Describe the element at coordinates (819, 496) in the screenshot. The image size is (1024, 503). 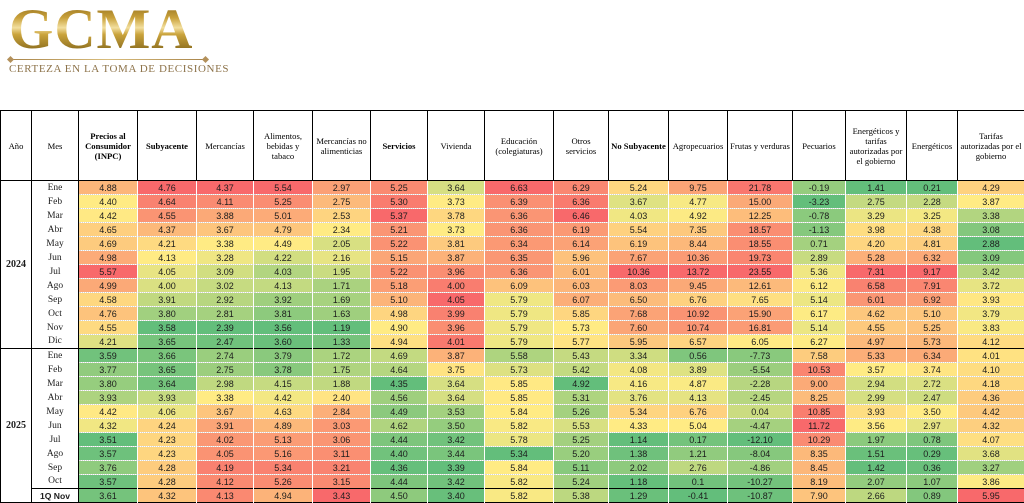
I see `value-cell: 7.90` at that location.